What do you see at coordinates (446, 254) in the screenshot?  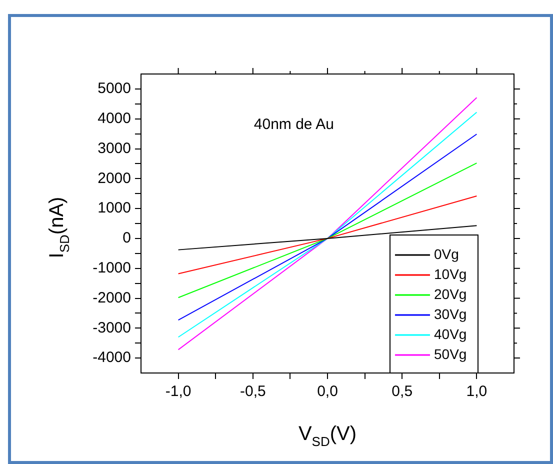 I see `legend-label: 0Vg` at bounding box center [446, 254].